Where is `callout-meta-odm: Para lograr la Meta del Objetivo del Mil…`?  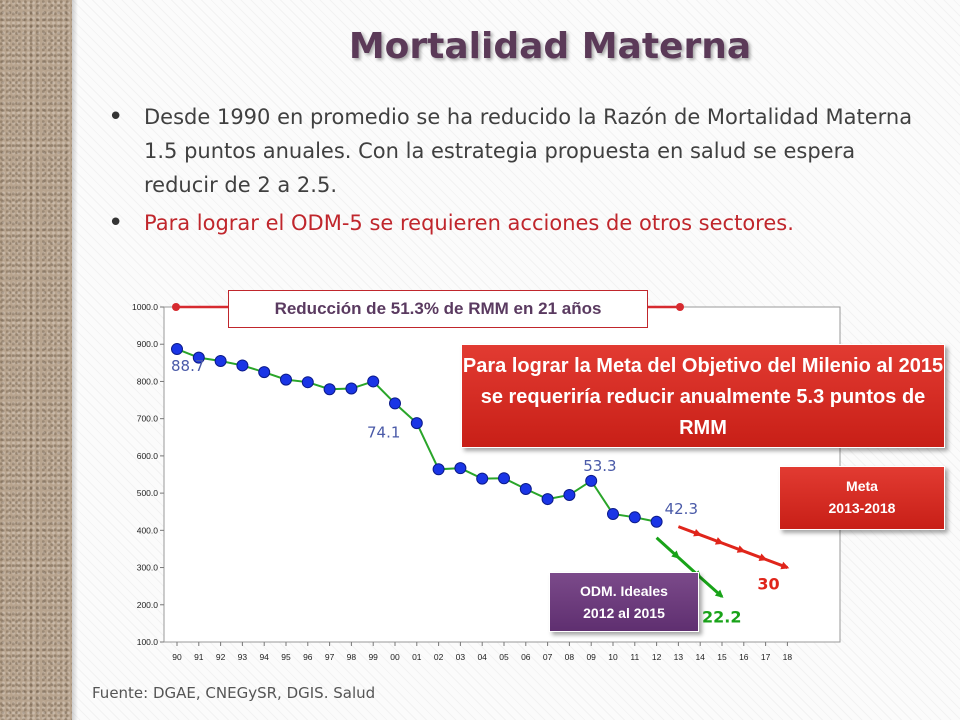
callout-meta-odm: Para lograr la Meta del Objetivo del Mil… is located at coordinates (703, 396).